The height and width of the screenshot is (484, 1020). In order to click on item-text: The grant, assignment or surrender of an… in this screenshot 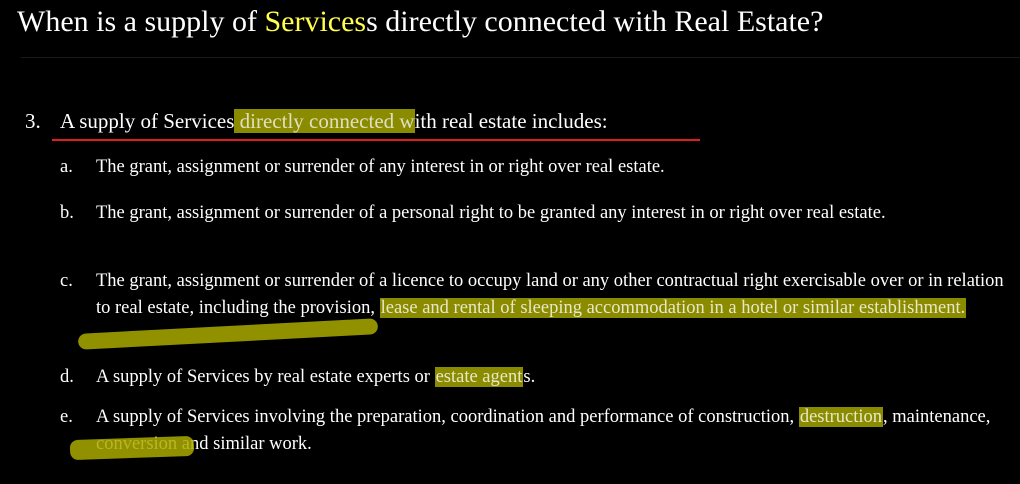, I will do `click(380, 167)`.